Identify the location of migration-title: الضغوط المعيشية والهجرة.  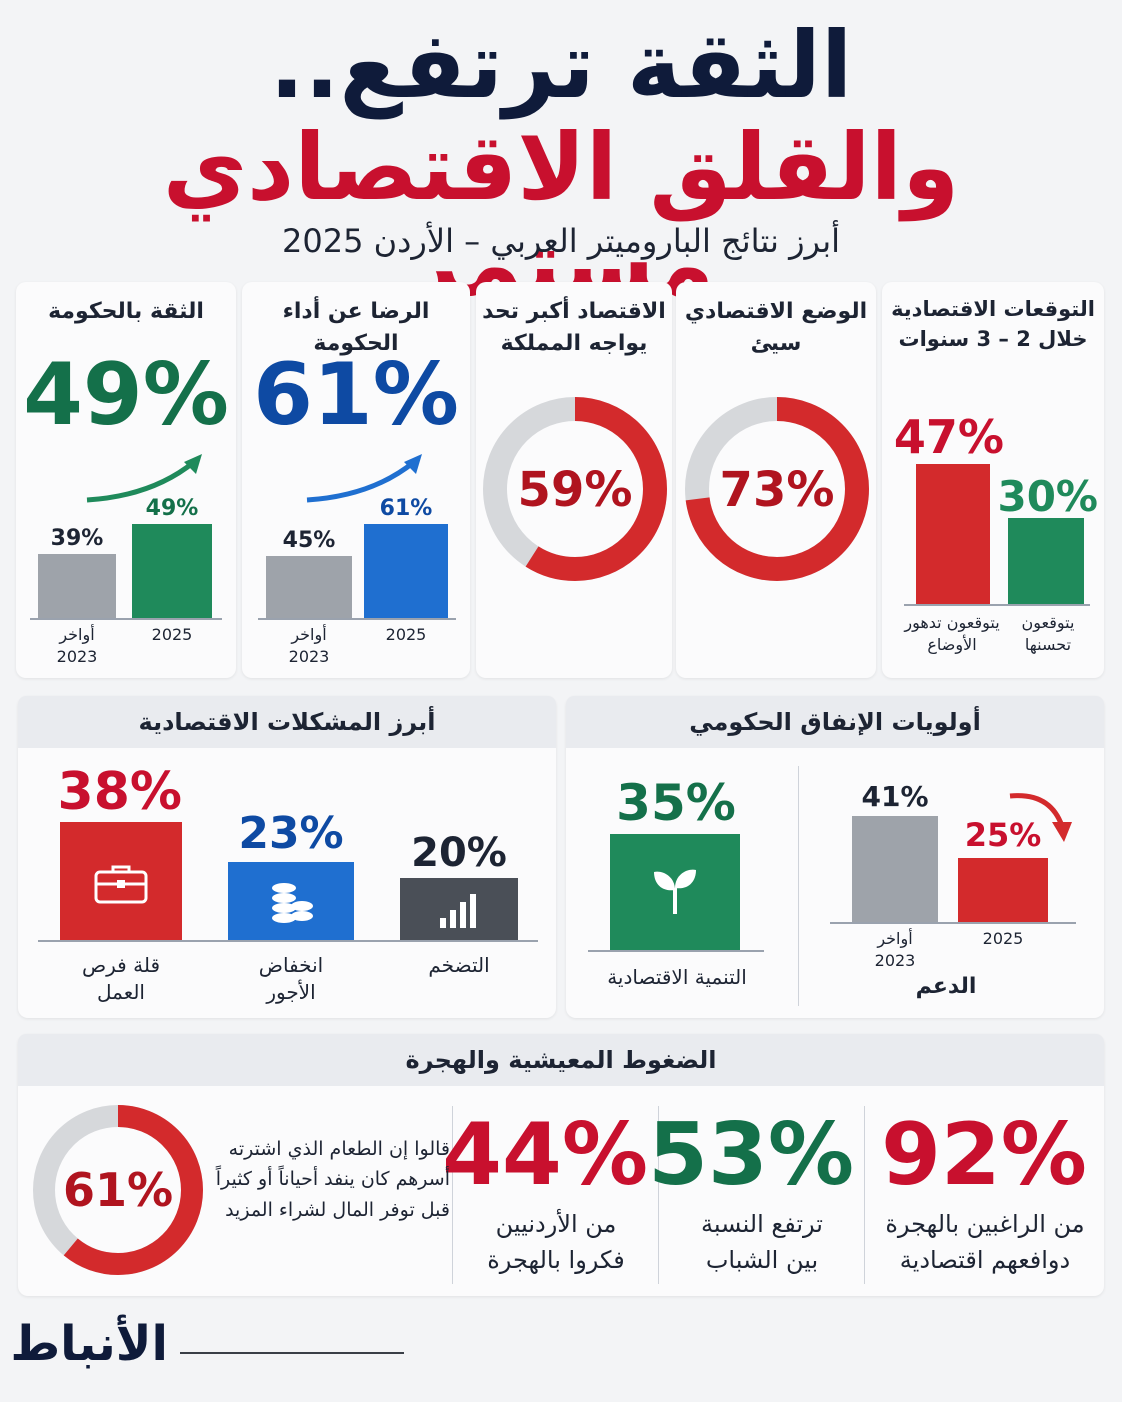
(561, 1060).